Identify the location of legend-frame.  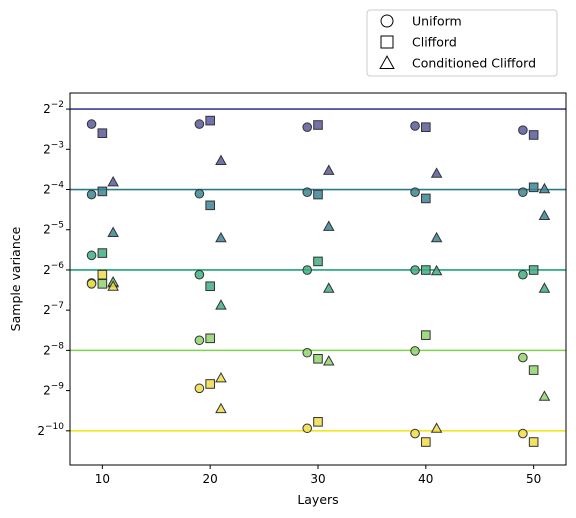
(462, 43).